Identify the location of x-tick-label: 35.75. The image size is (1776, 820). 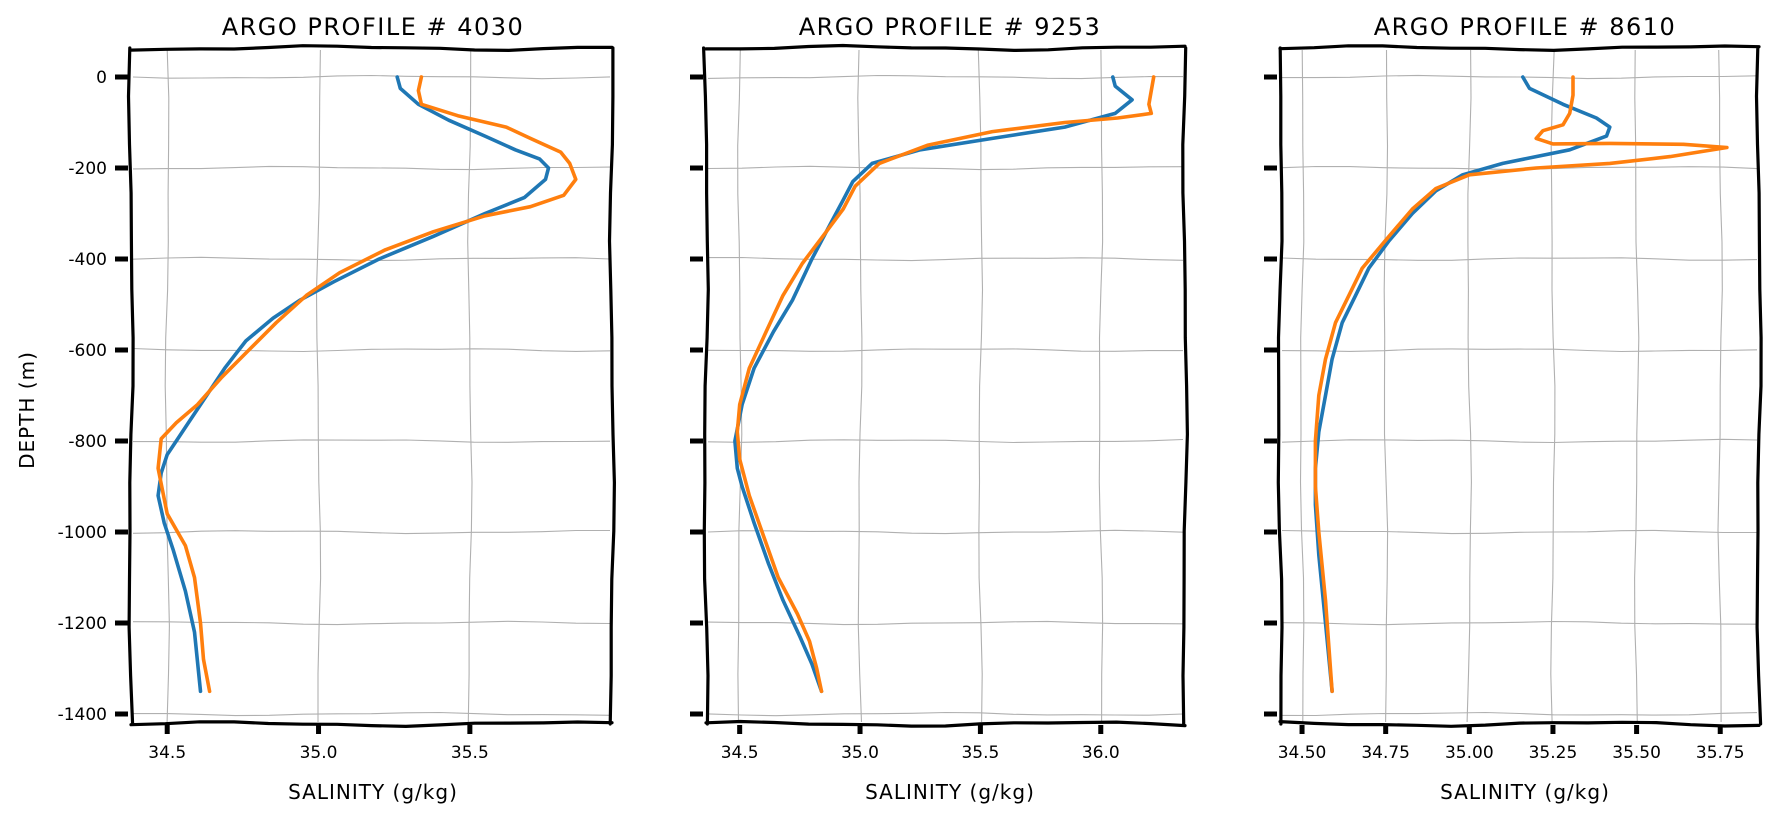
(1720, 753).